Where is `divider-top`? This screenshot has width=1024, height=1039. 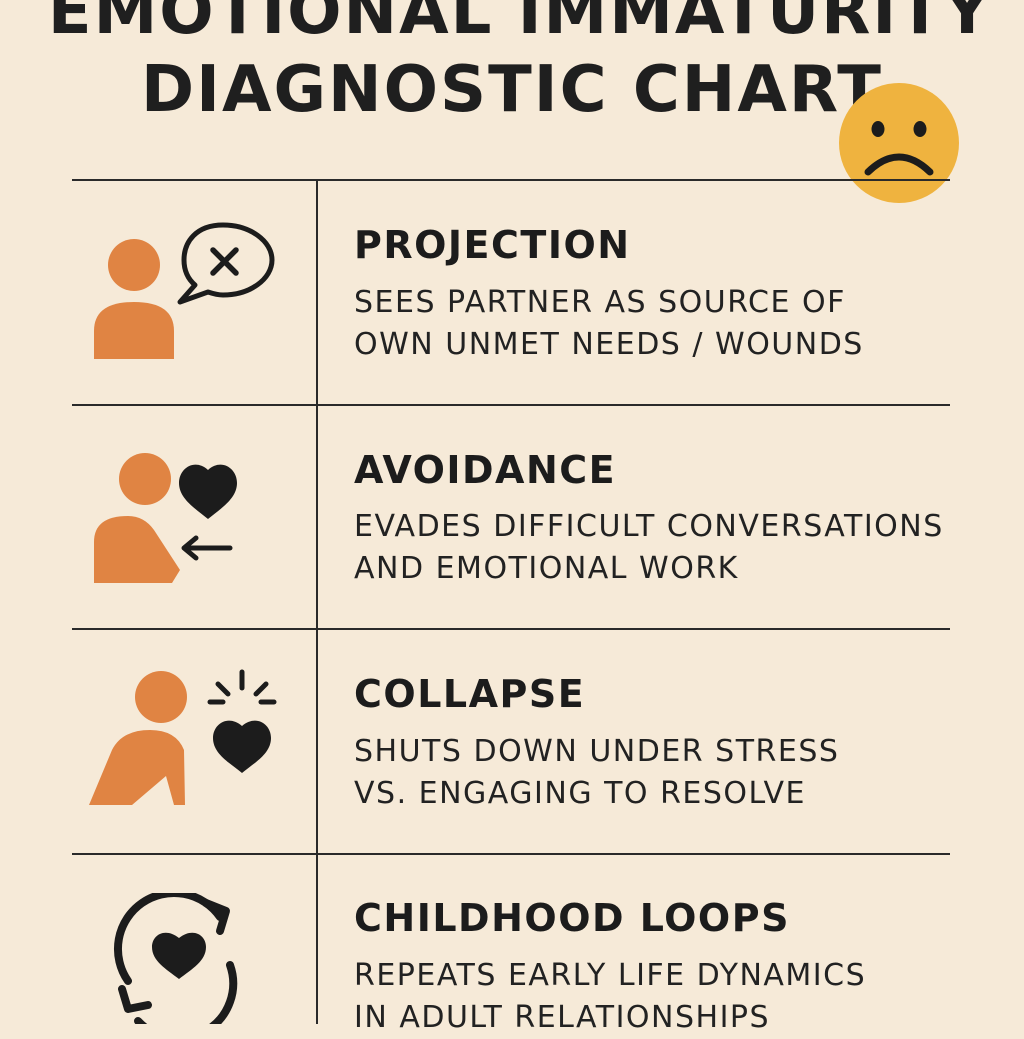
divider-top is located at coordinates (511, 180).